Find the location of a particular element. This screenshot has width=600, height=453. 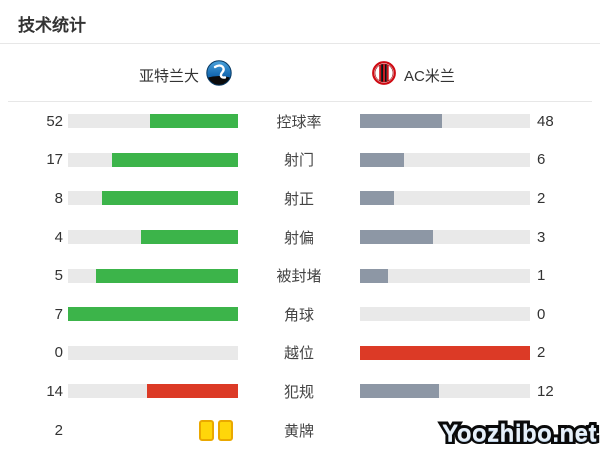

stat-label: 射偏 is located at coordinates (298, 238).